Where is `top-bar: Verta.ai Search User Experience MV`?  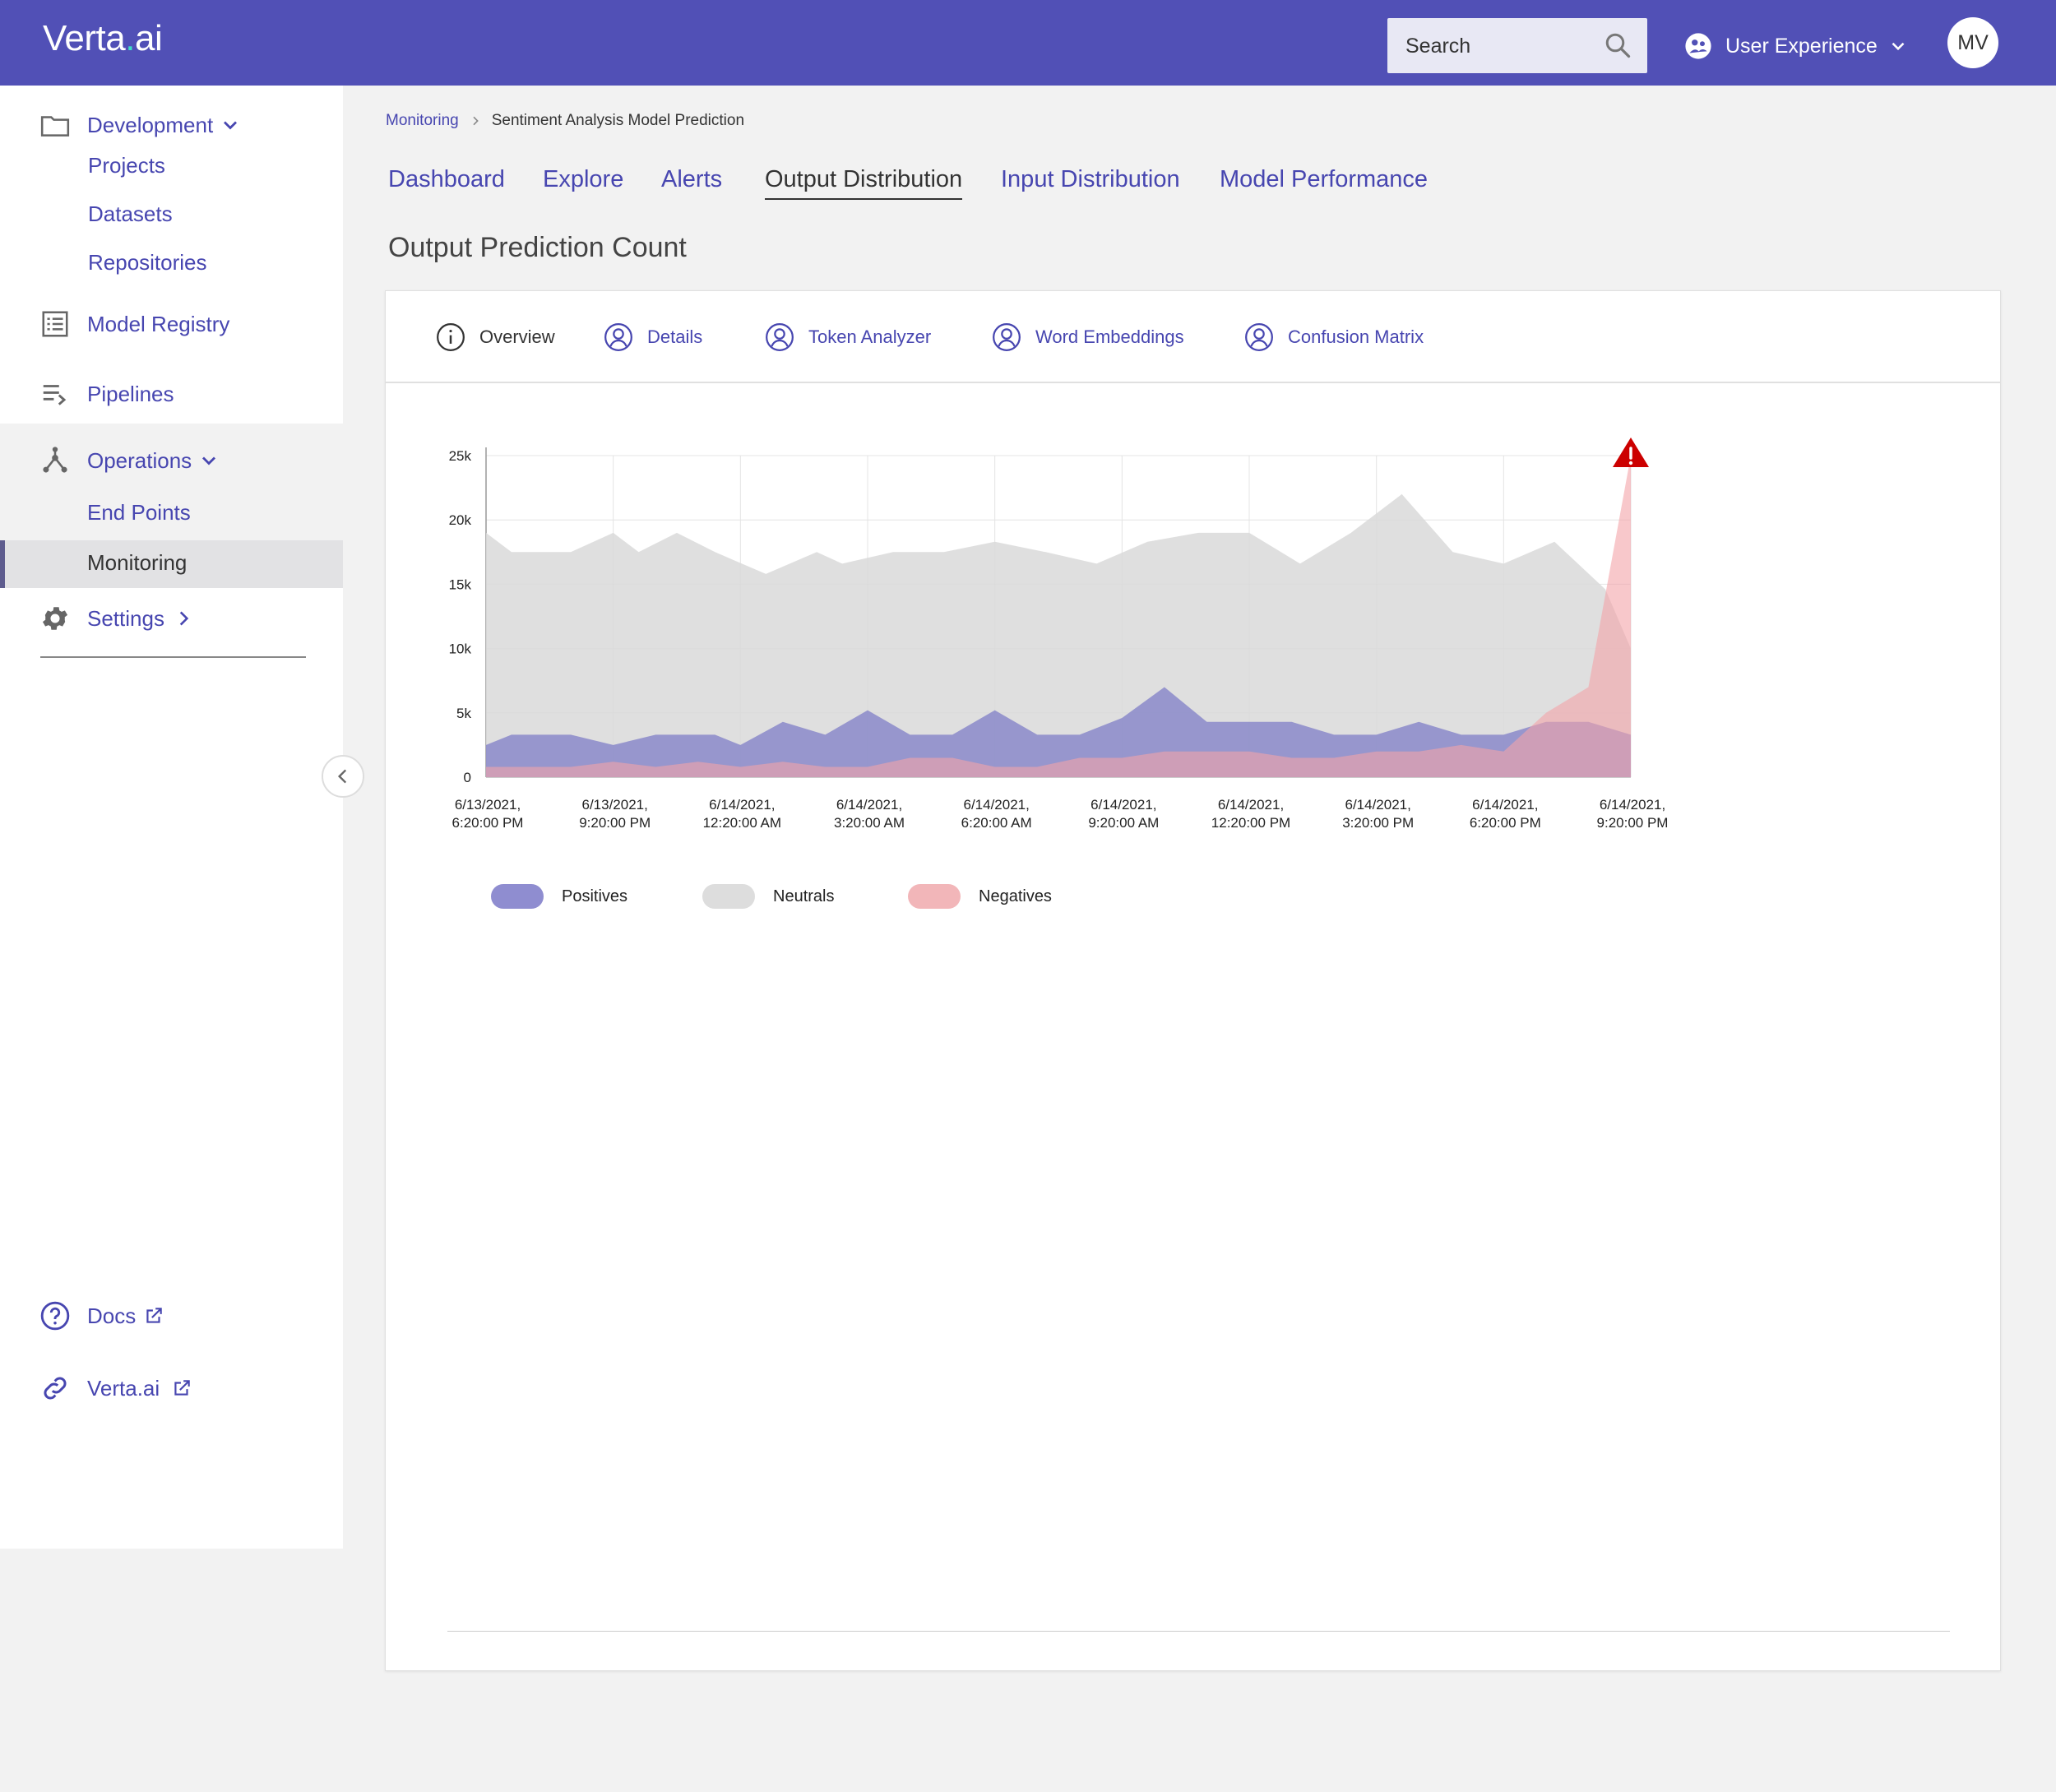 top-bar: Verta.ai Search User Experience MV is located at coordinates (1028, 43).